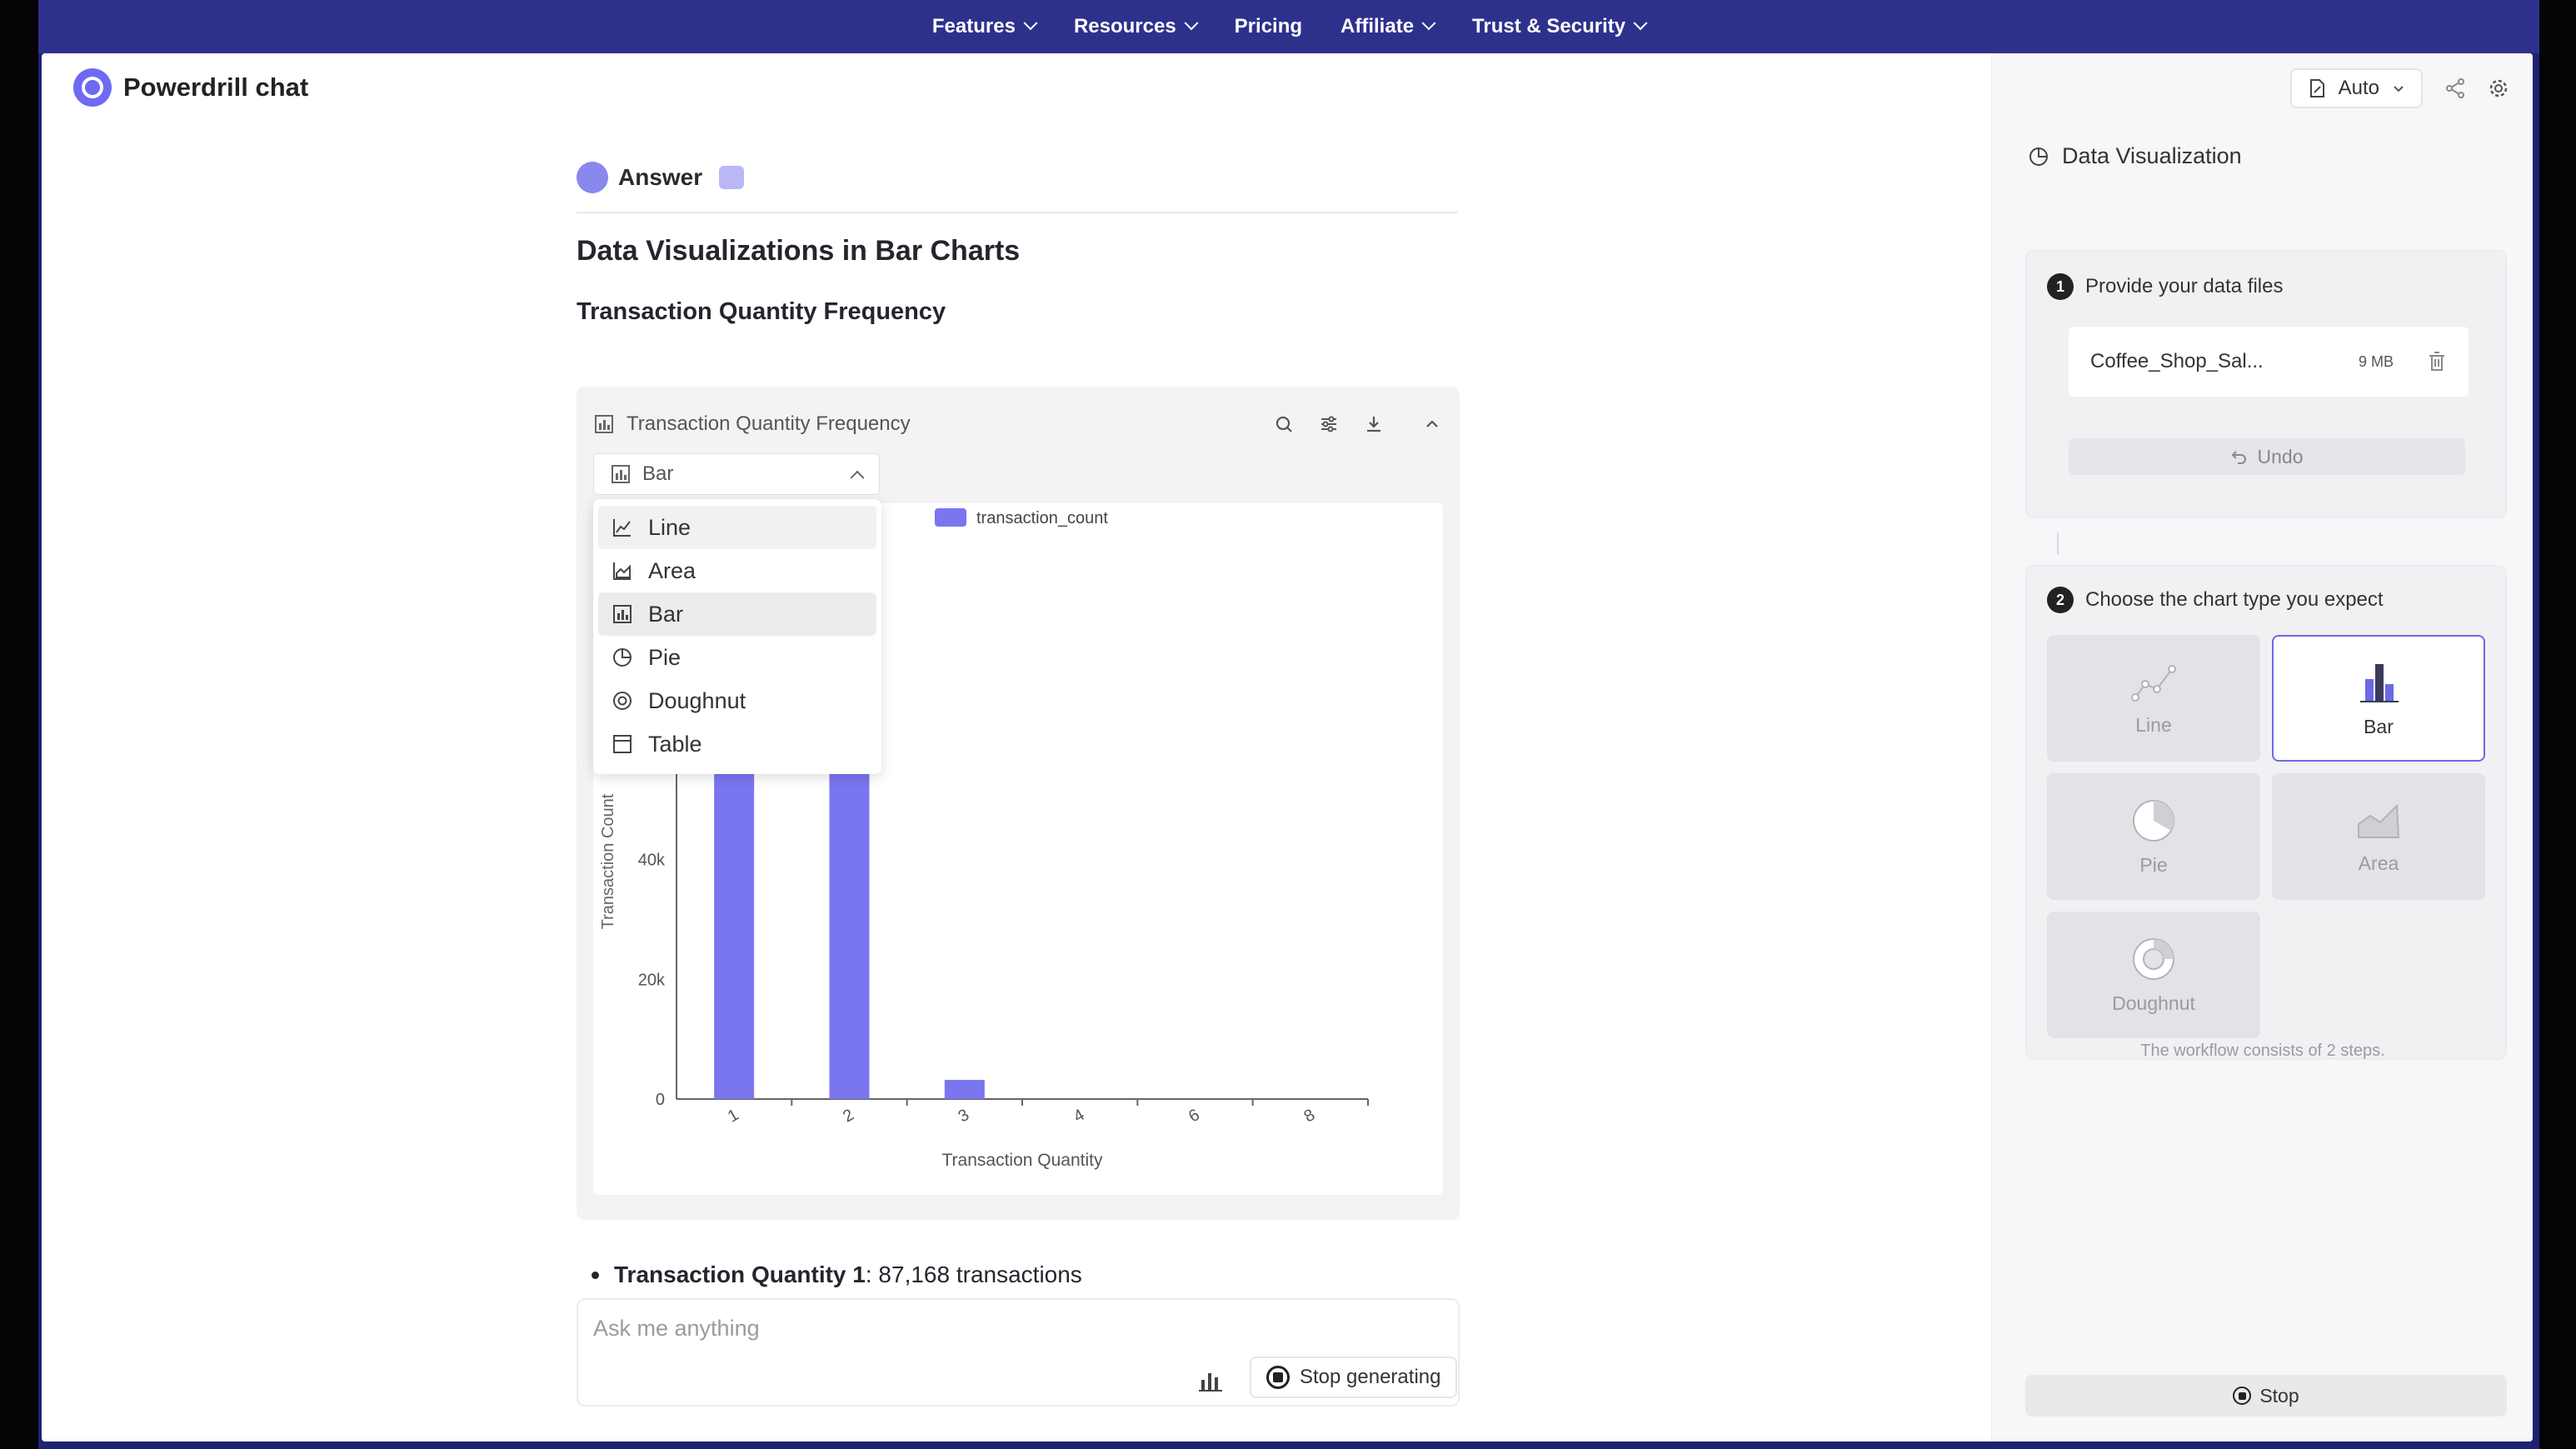 This screenshot has width=2576, height=1449. Describe the element at coordinates (1124, 26) in the screenshot. I see `nav-resources-label: Resources` at that location.